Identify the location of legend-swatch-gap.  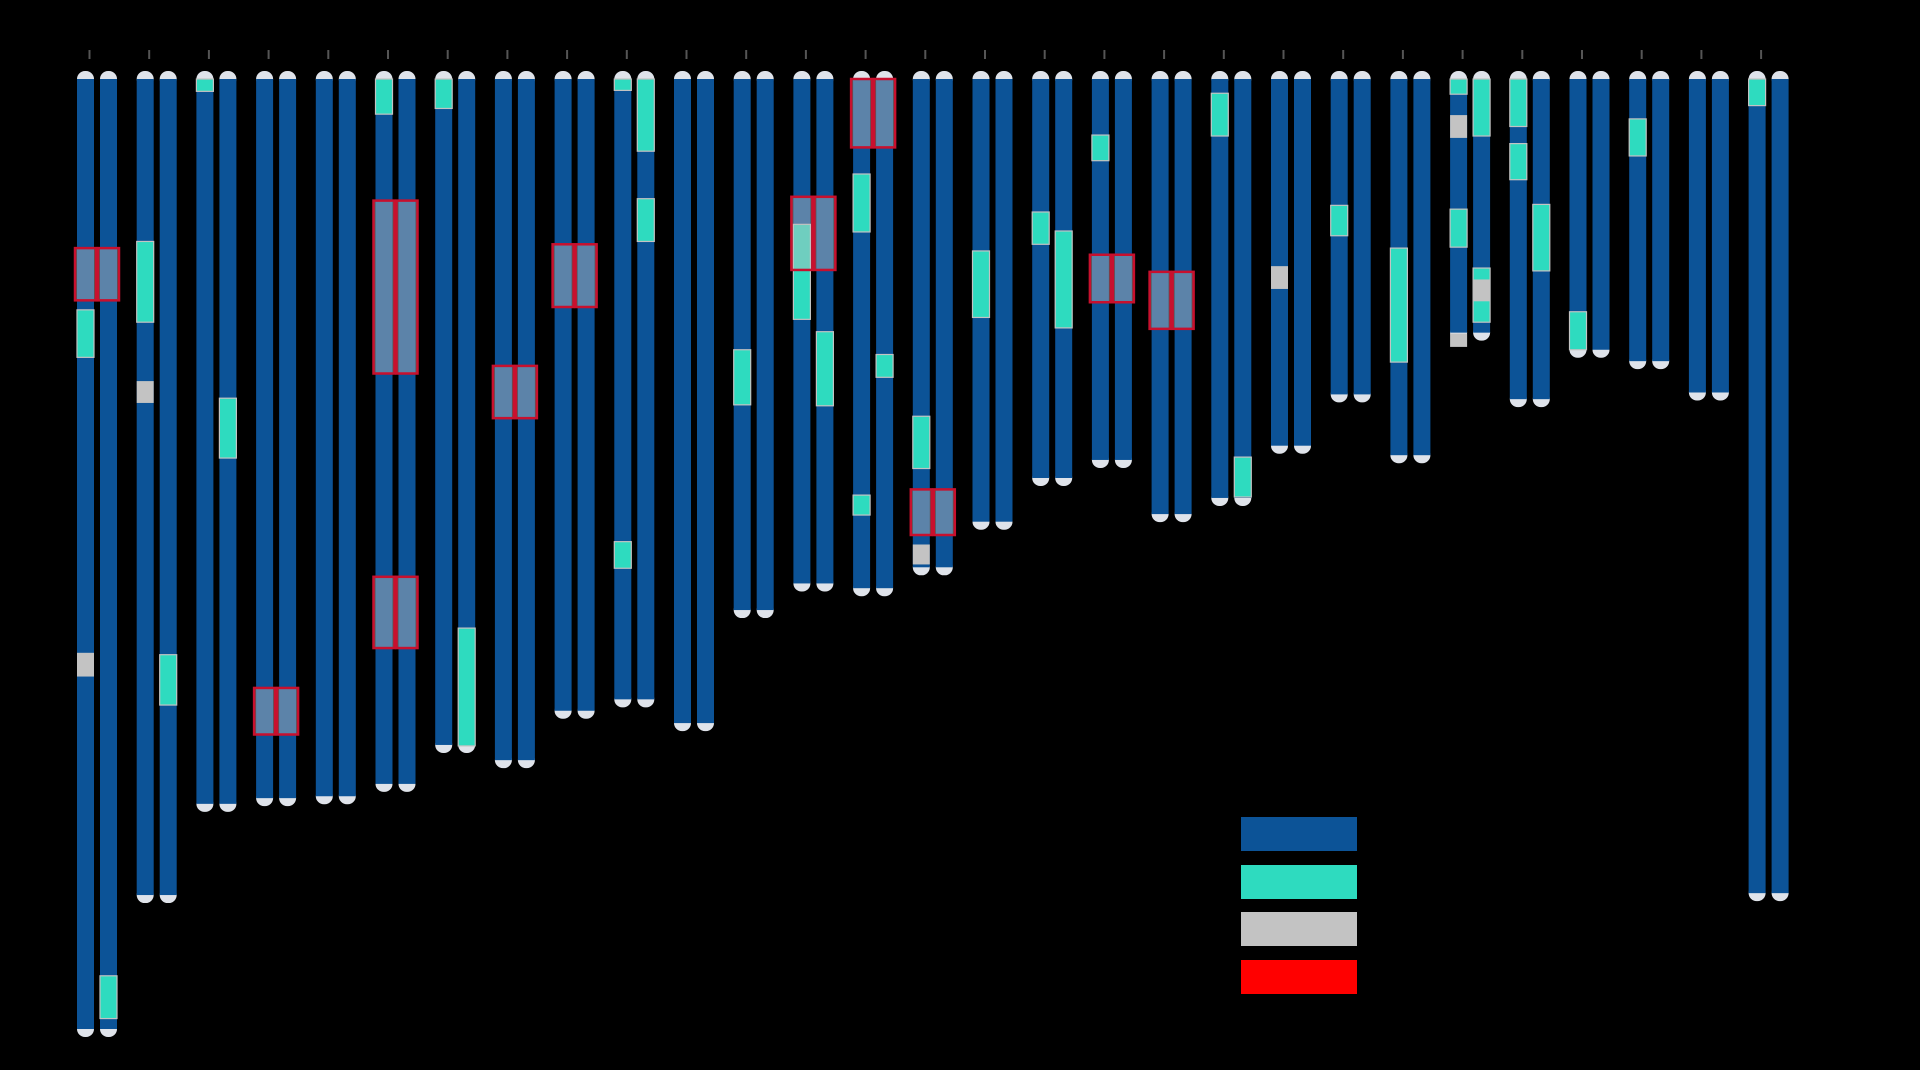
(1299, 929).